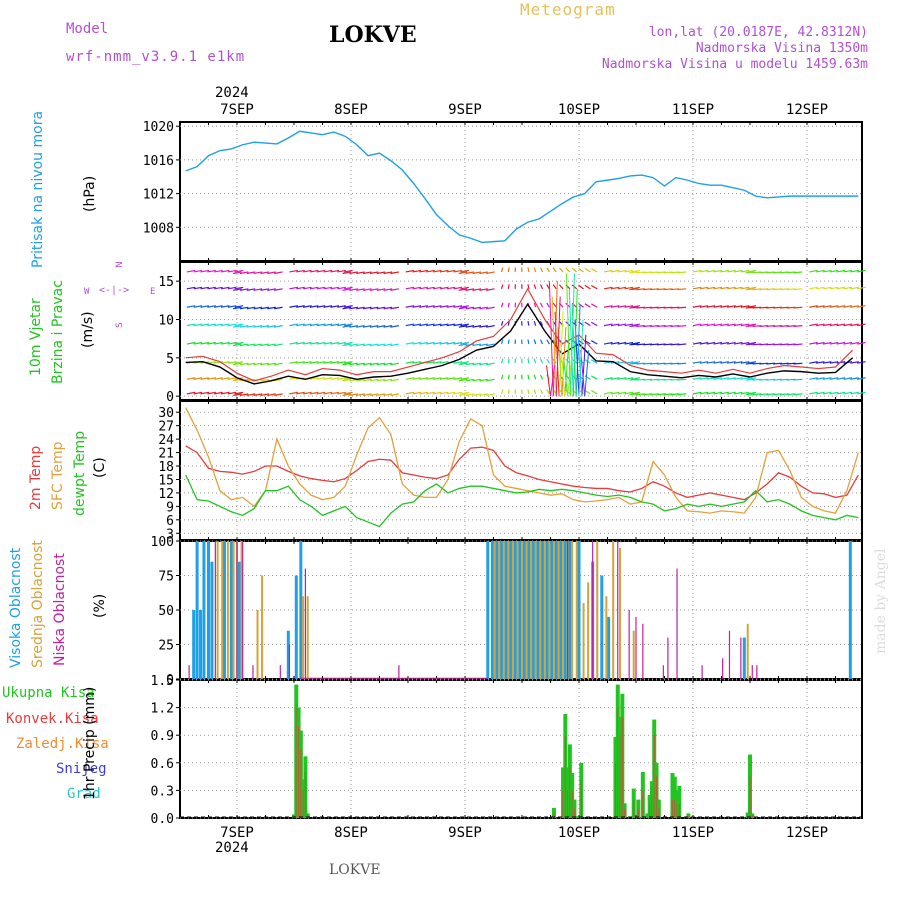 Image resolution: width=900 pixels, height=900 pixels. Describe the element at coordinates (758, 32) in the screenshot. I see `lonlat-label: lon,lat (20.0187E, 42.8312N)` at that location.